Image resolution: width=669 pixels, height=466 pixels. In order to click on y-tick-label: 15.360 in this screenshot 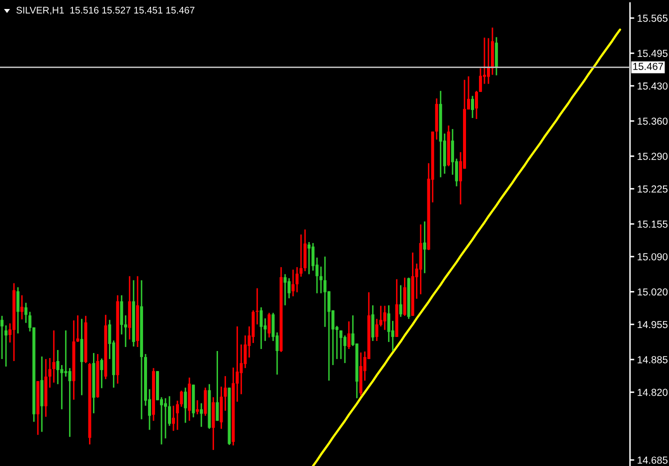, I will do `click(653, 121)`.